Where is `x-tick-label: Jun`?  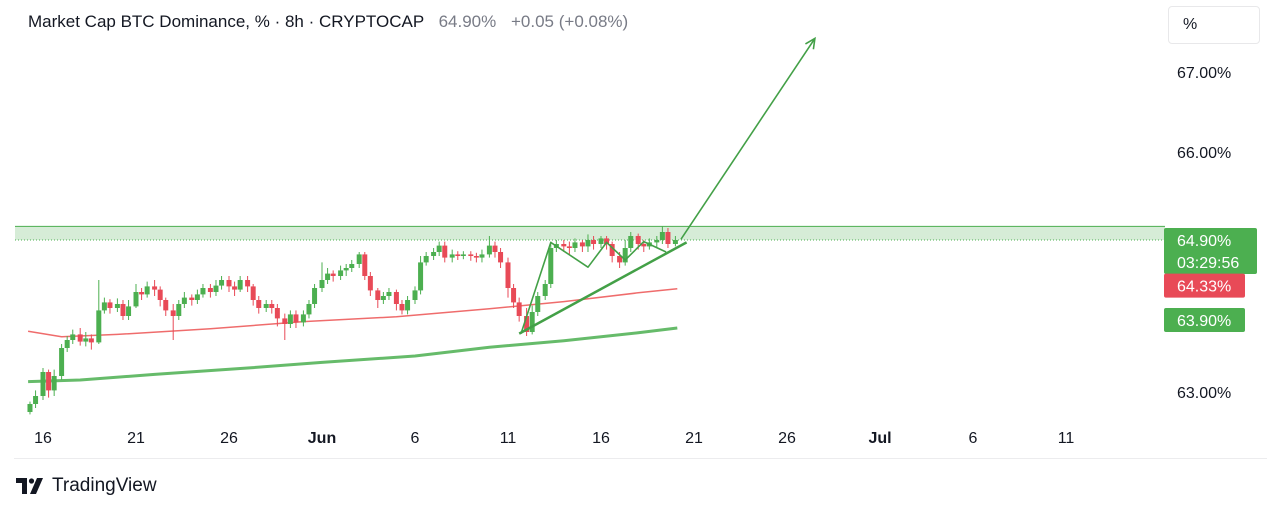
x-tick-label: Jun is located at coordinates (322, 438).